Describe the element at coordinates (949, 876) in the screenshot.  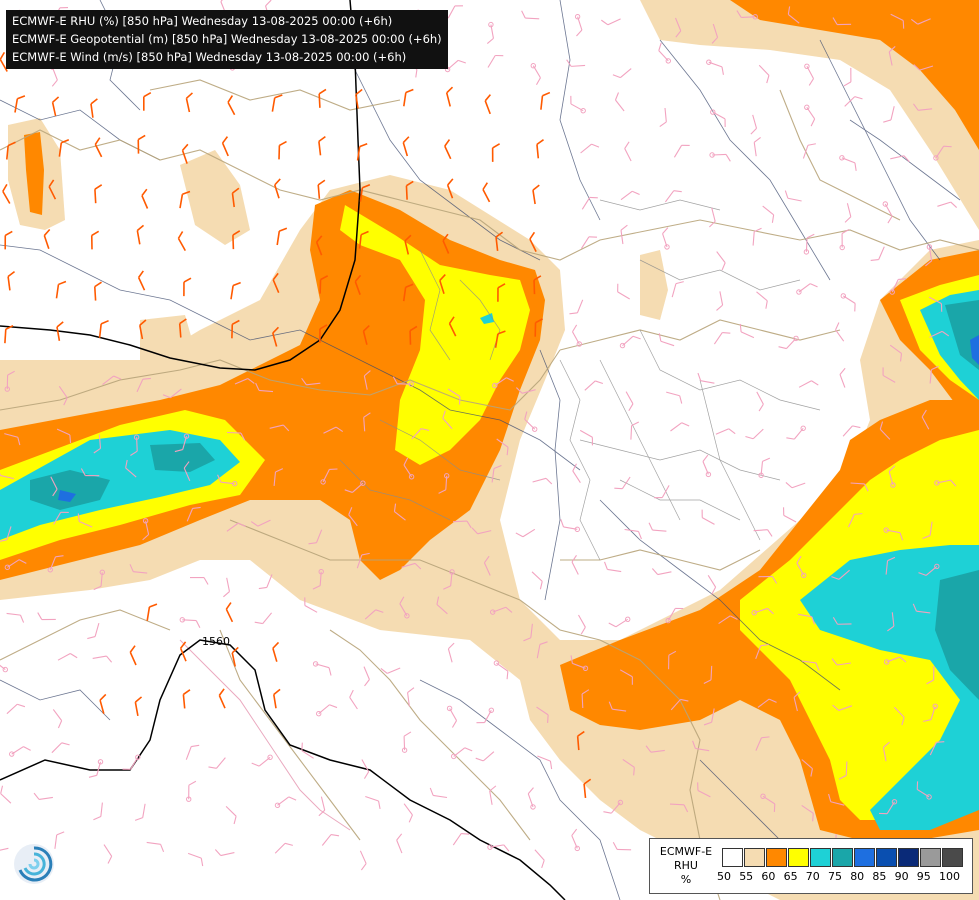
I see `legend-tick-label: 100` at that location.